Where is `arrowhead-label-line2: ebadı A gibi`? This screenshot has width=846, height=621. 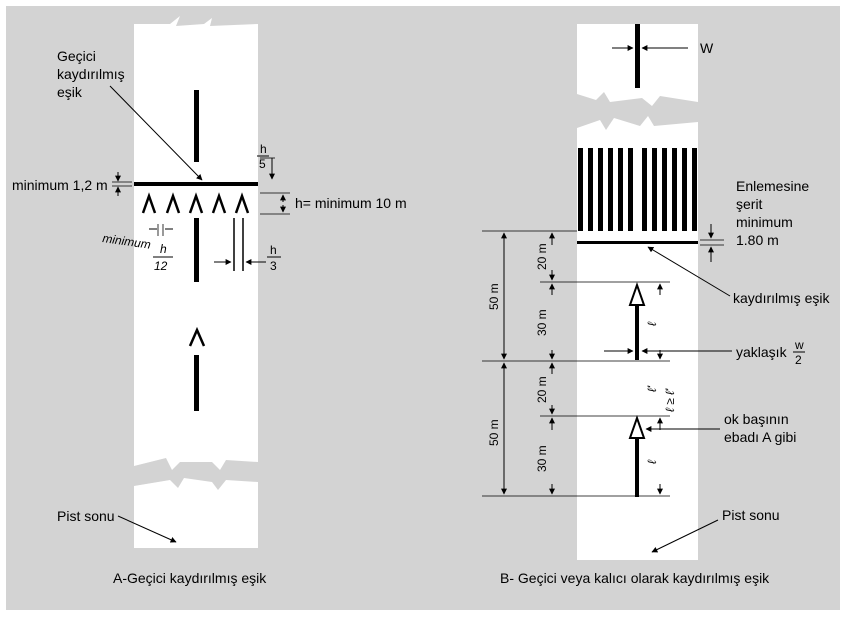
arrowhead-label-line2: ebadı A gibi is located at coordinates (760, 437).